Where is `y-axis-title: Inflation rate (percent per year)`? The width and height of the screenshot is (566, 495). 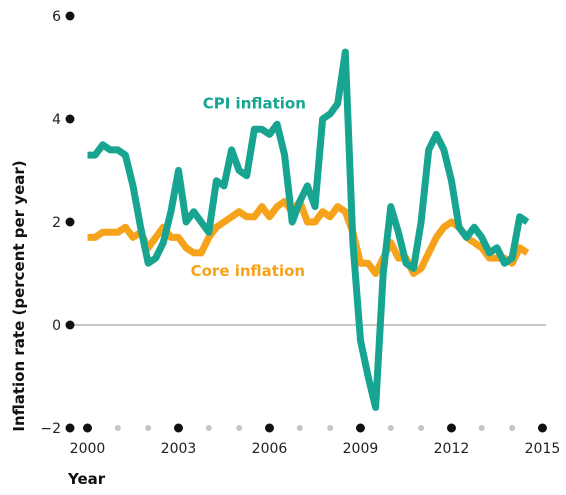
y-axis-title: Inflation rate (percent per year) is located at coordinates (19, 295).